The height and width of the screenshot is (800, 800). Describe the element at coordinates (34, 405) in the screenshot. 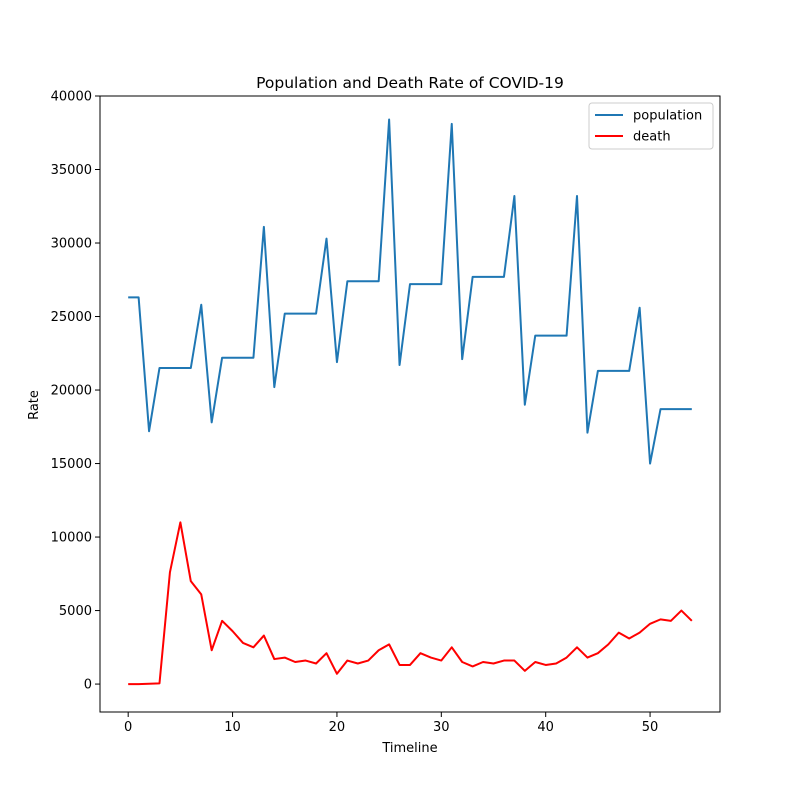

I see `y-axis-label: Rate` at that location.